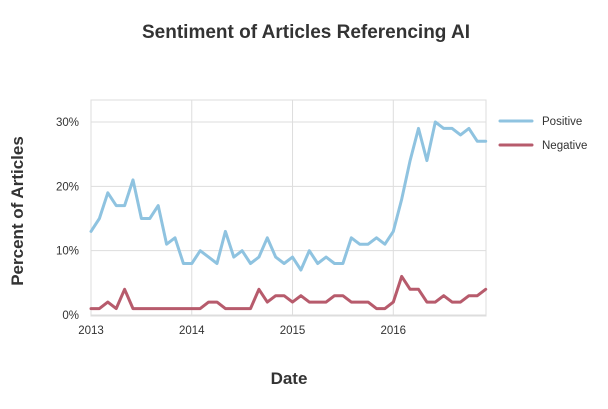  Describe the element at coordinates (67, 187) in the screenshot. I see `y-tick-label: 20%` at that location.